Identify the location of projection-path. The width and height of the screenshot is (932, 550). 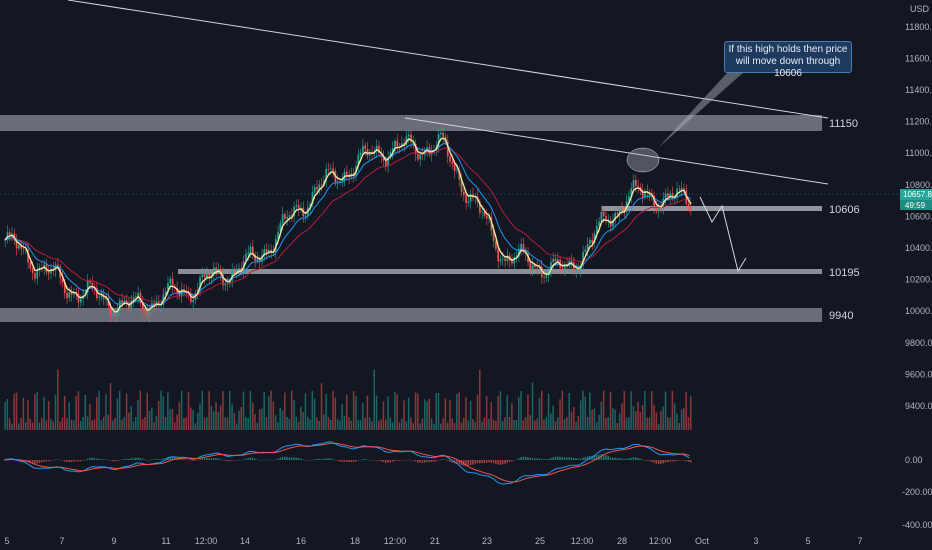
(723, 234).